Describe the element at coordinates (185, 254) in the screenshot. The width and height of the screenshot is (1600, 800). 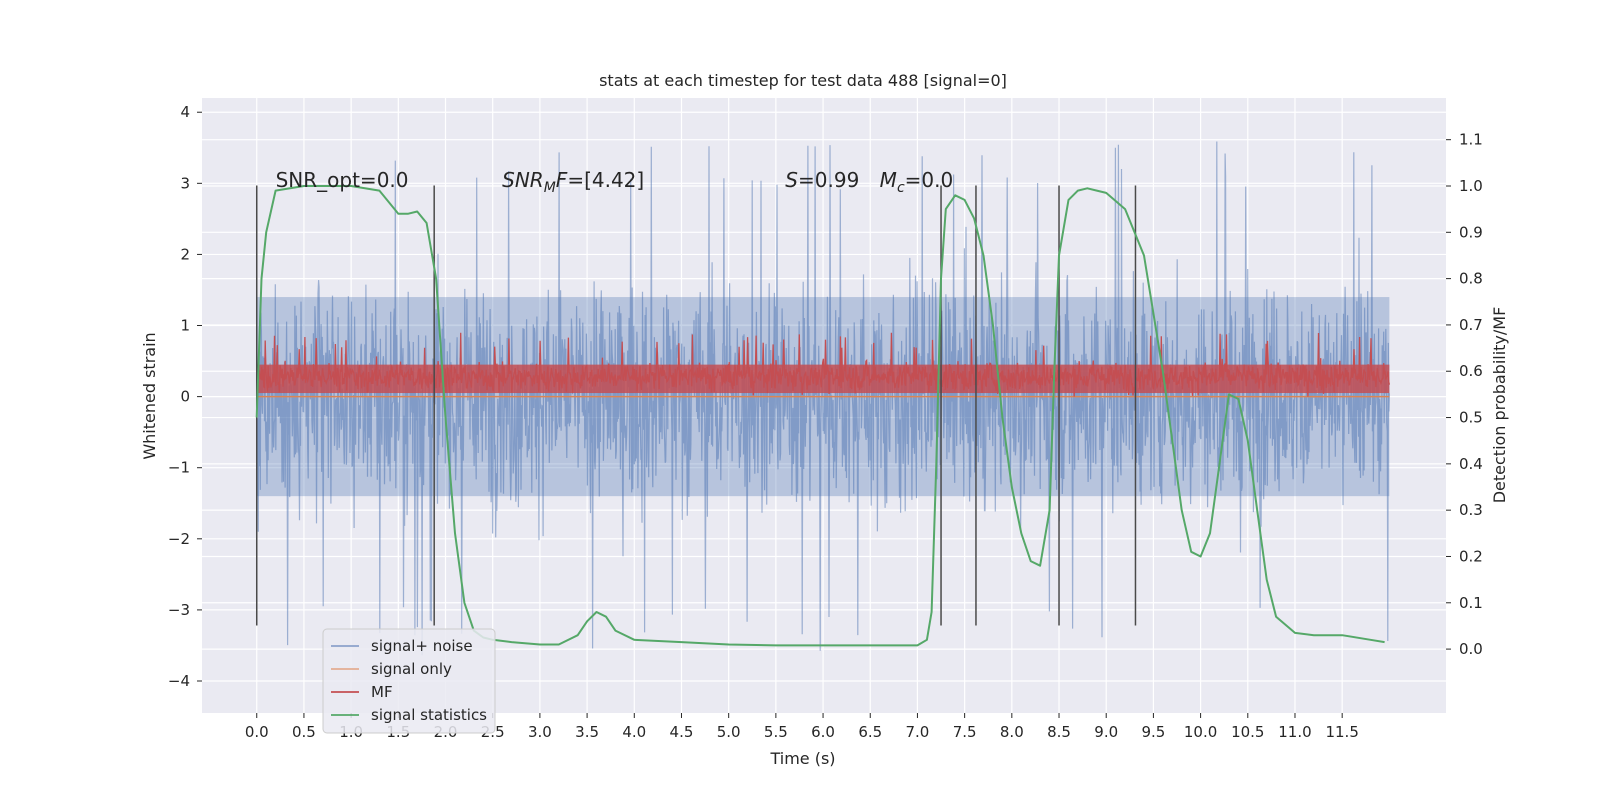
I see `y-tick-label: 2` at that location.